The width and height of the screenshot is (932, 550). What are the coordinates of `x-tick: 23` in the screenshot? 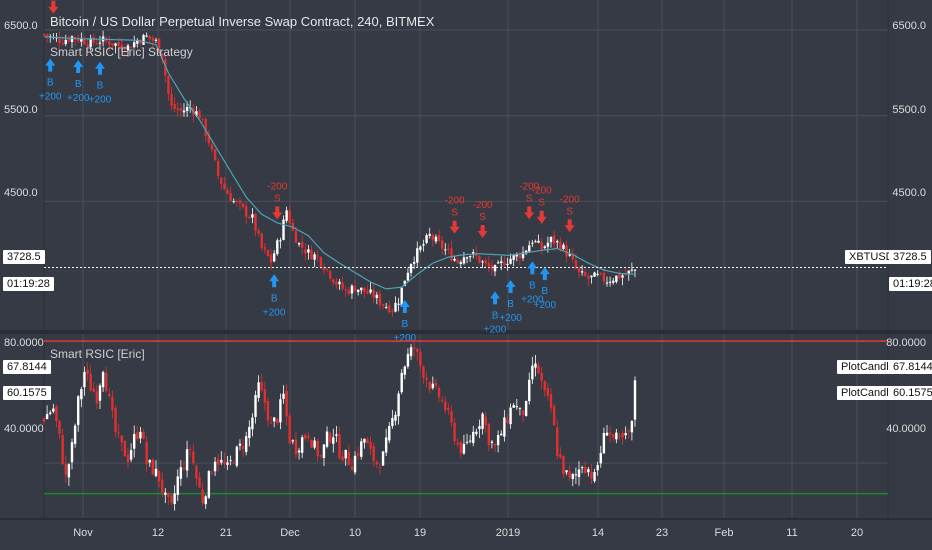 It's located at (662, 533).